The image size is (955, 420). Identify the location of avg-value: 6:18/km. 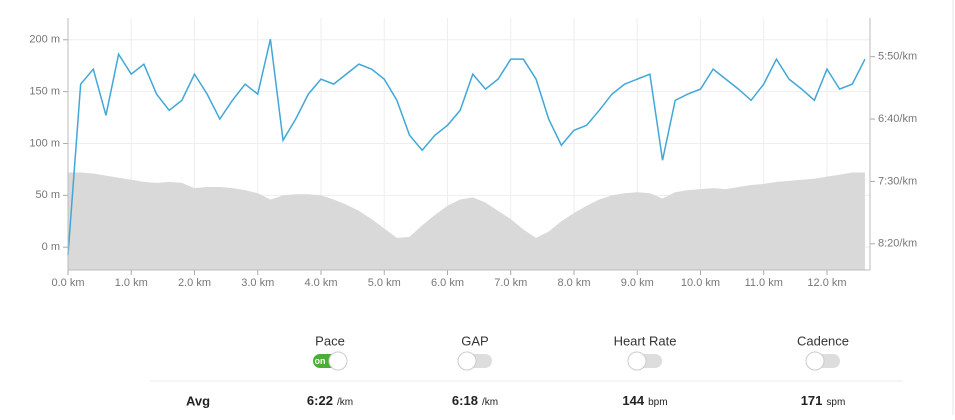
(475, 400).